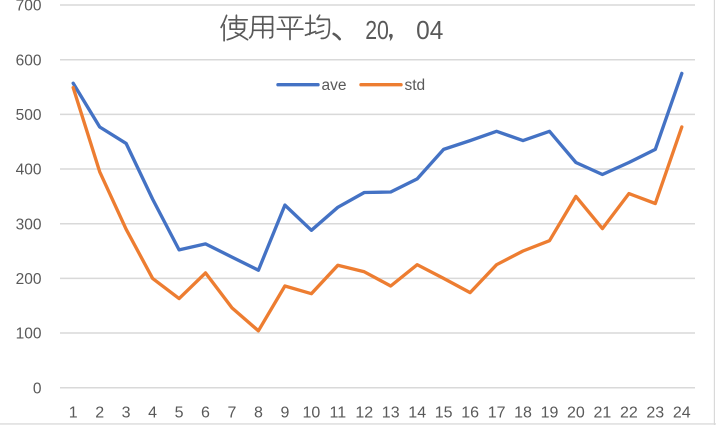 This screenshot has height=425, width=716. I want to click on svg-text: 100, so click(29, 334).